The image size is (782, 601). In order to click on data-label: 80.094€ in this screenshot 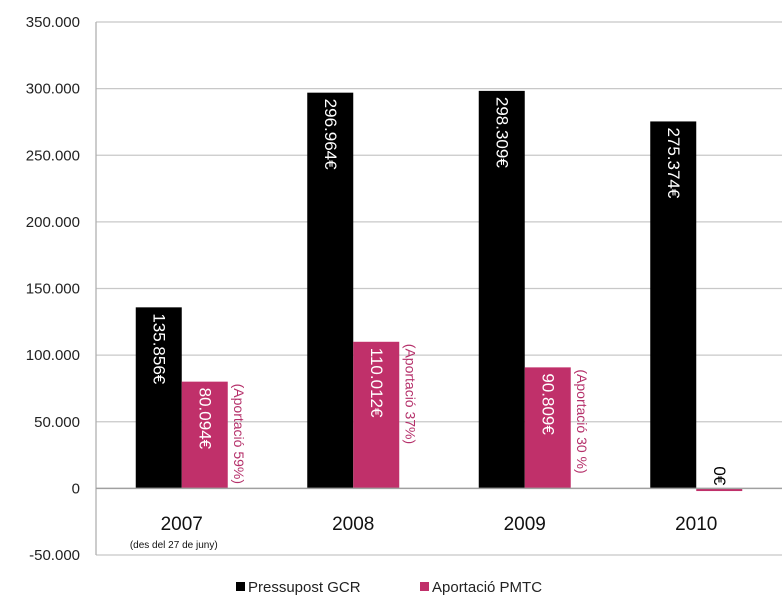, I will do `click(204, 419)`.